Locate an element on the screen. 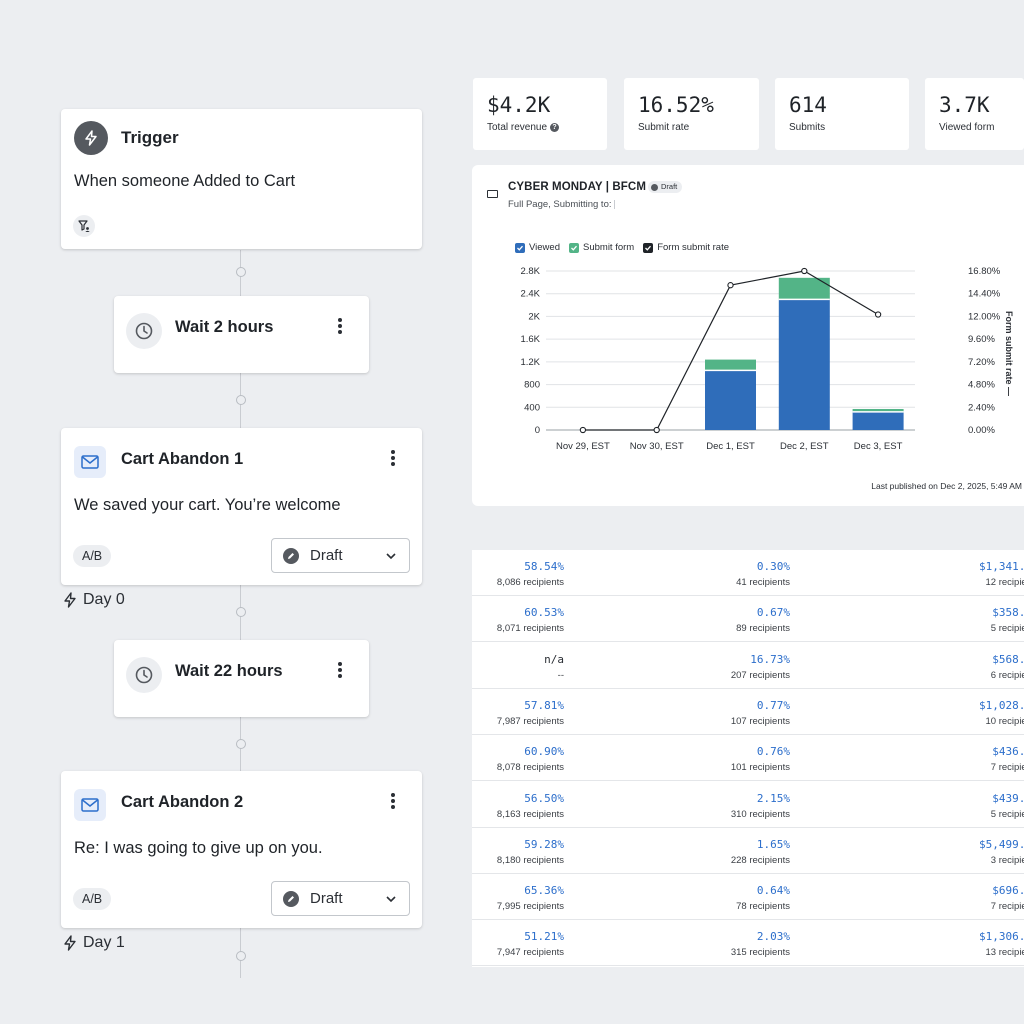 The image size is (1024, 1024). trigger-card: Trigger When someone Added to Cart is located at coordinates (241, 179).